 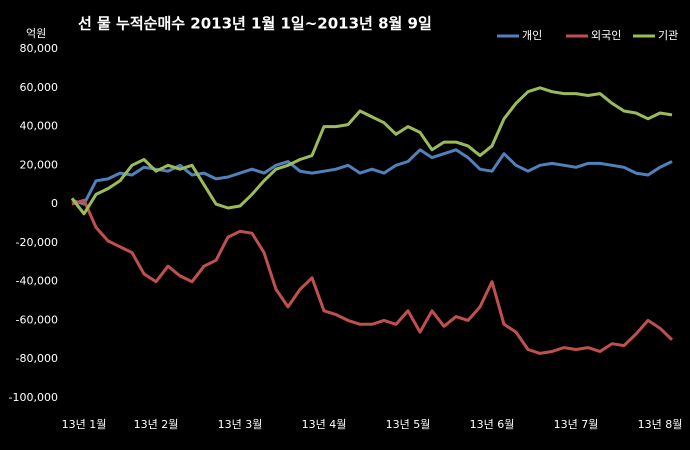 I want to click on x-tick-label: 13년 8월, so click(x=660, y=424).